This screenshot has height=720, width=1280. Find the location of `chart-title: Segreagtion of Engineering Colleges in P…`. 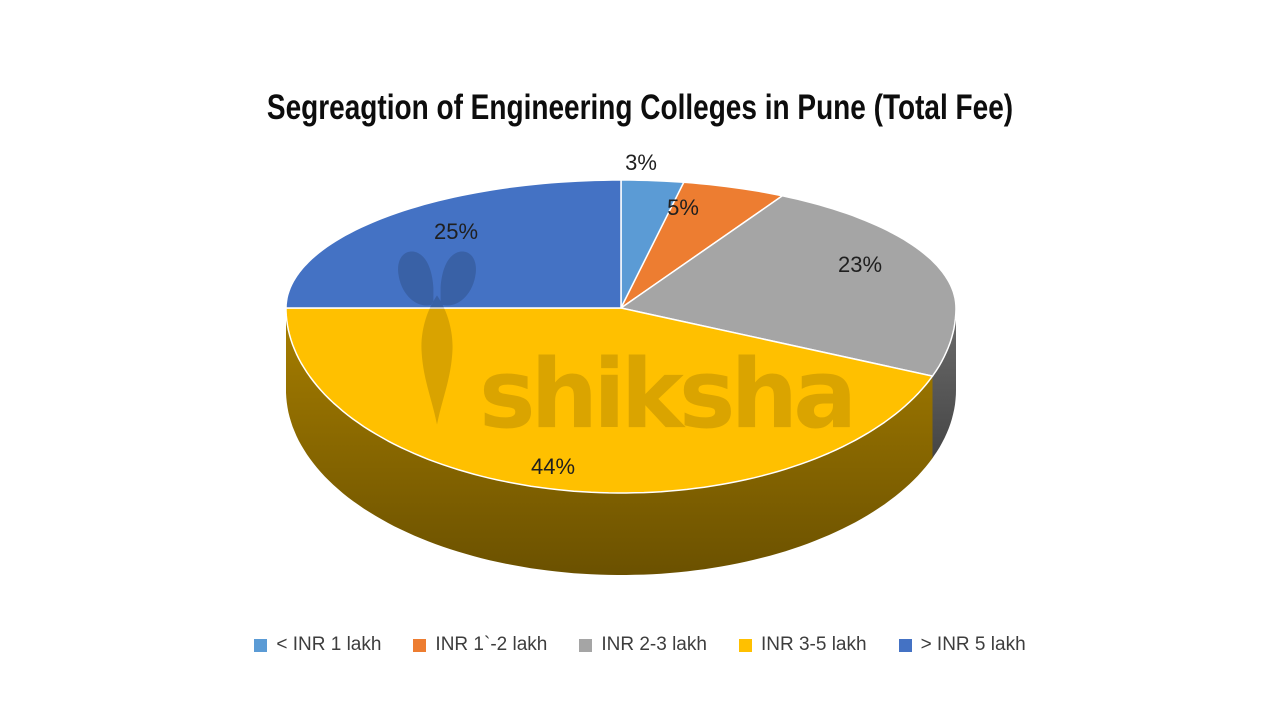

chart-title: Segreagtion of Engineering Colleges in P… is located at coordinates (640, 107).